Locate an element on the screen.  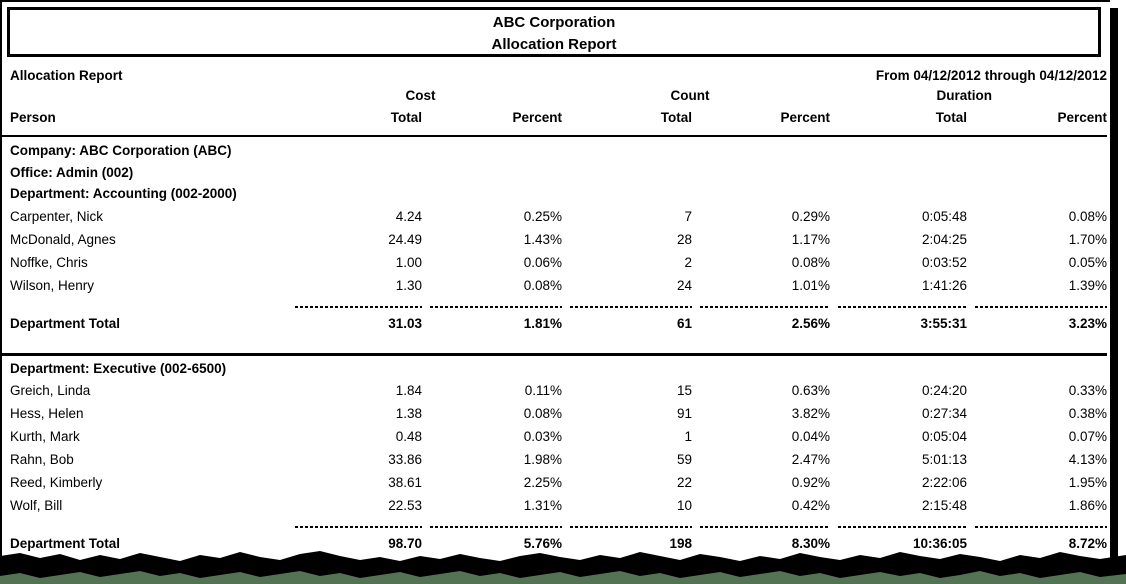
person-name: Noffke, Chris is located at coordinates (49, 262).